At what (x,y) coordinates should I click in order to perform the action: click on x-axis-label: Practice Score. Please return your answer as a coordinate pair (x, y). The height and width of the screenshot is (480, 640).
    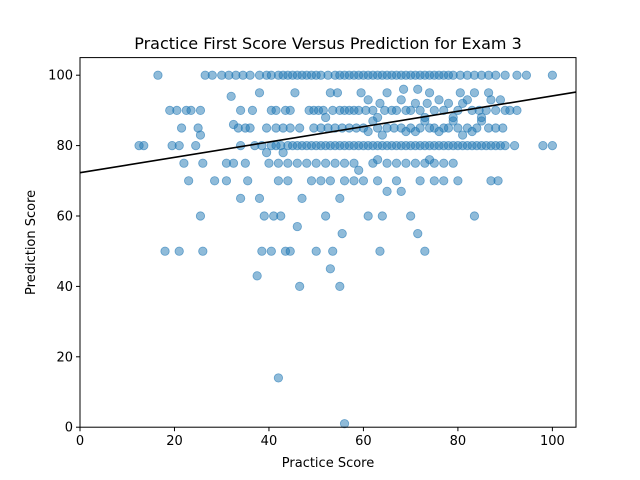
    Looking at the image, I should click on (328, 463).